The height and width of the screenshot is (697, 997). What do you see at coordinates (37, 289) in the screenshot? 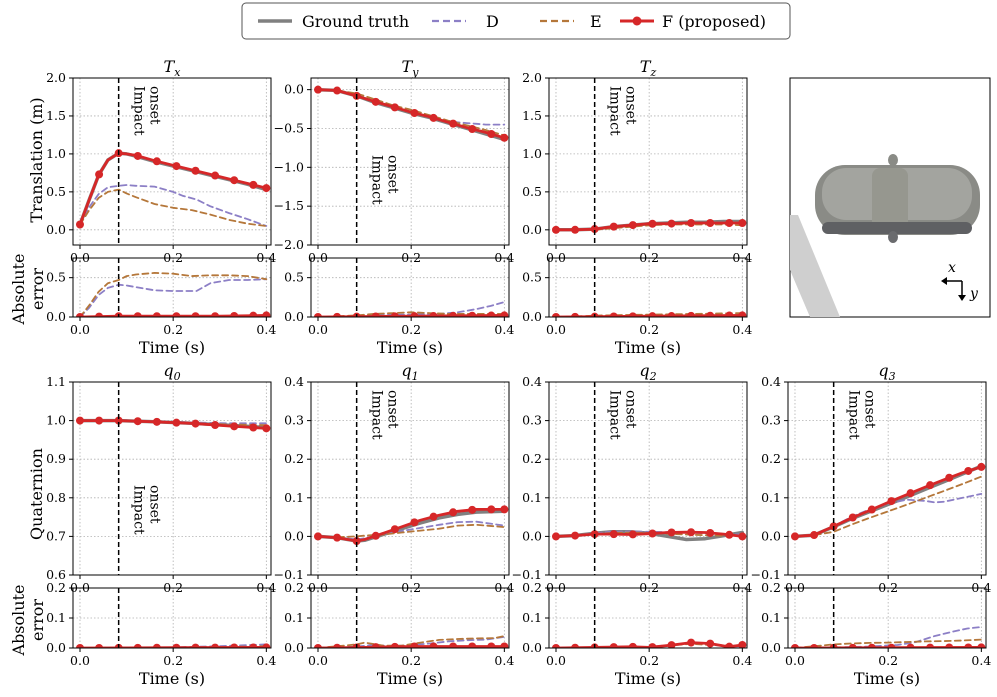
I see `translation-error-ylabel-line2: error` at bounding box center [37, 289].